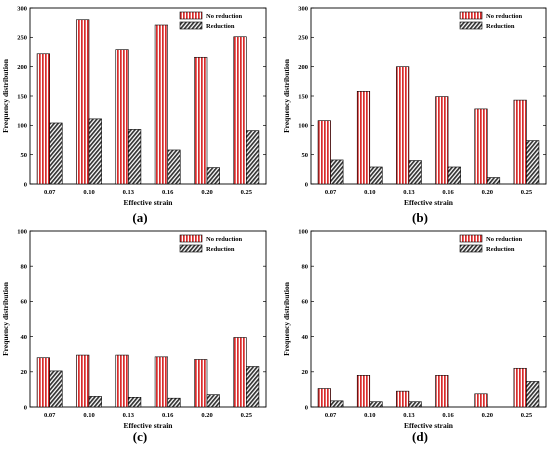  I want to click on y-tick-label: 300, so click(22, 8).